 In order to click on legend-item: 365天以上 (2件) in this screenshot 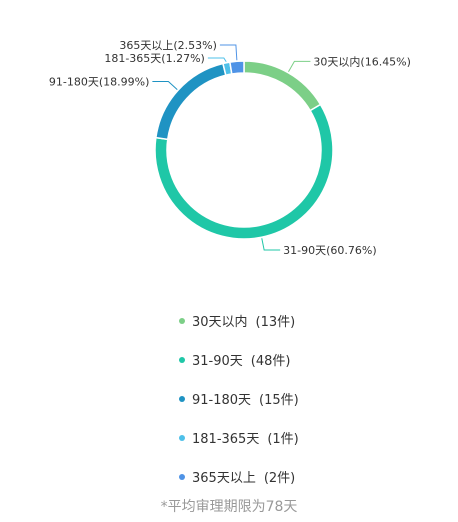, I will do `click(239, 476)`.